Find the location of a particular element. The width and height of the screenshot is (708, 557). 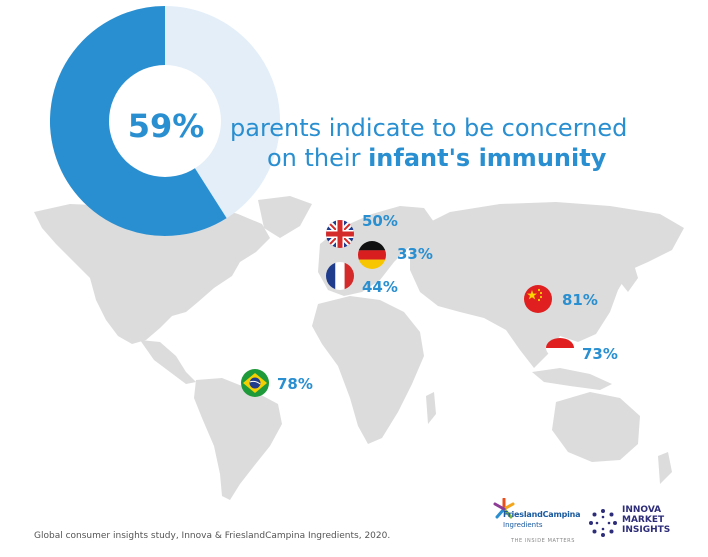

map-new-zealand is located at coordinates (665, 468).